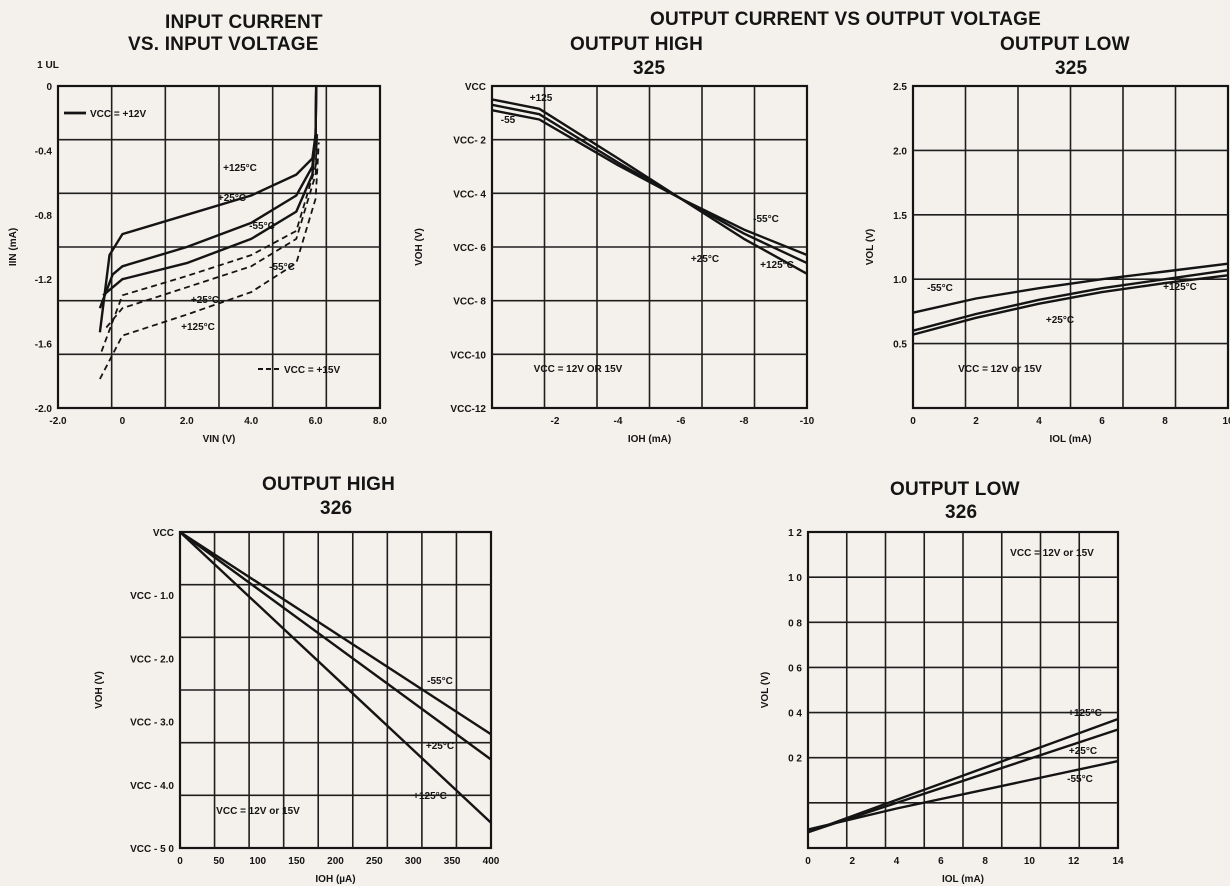 Image resolution: width=1230 pixels, height=886 pixels. What do you see at coordinates (795, 668) in the screenshot?
I see `y-tick-label: 0 6` at bounding box center [795, 668].